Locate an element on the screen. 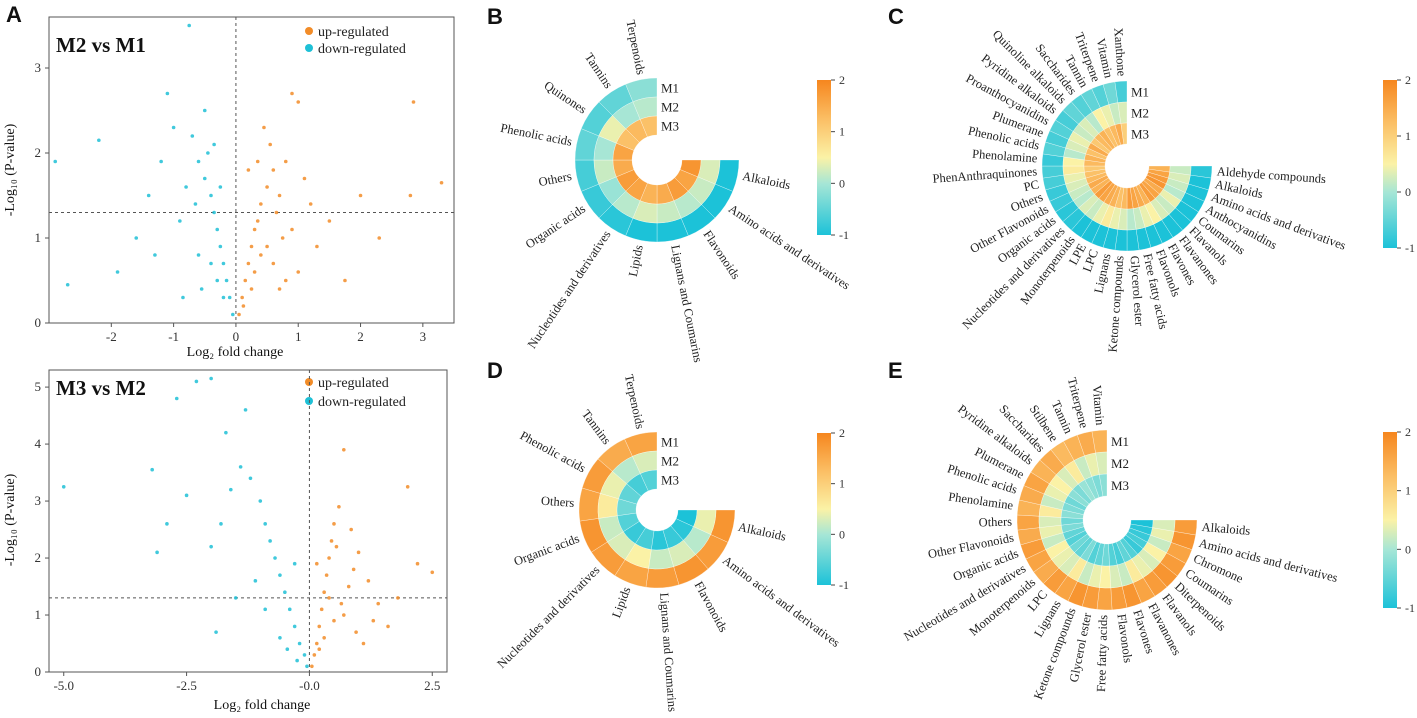  x-axis-label: Log₂ fold change is located at coordinates (262, 705).